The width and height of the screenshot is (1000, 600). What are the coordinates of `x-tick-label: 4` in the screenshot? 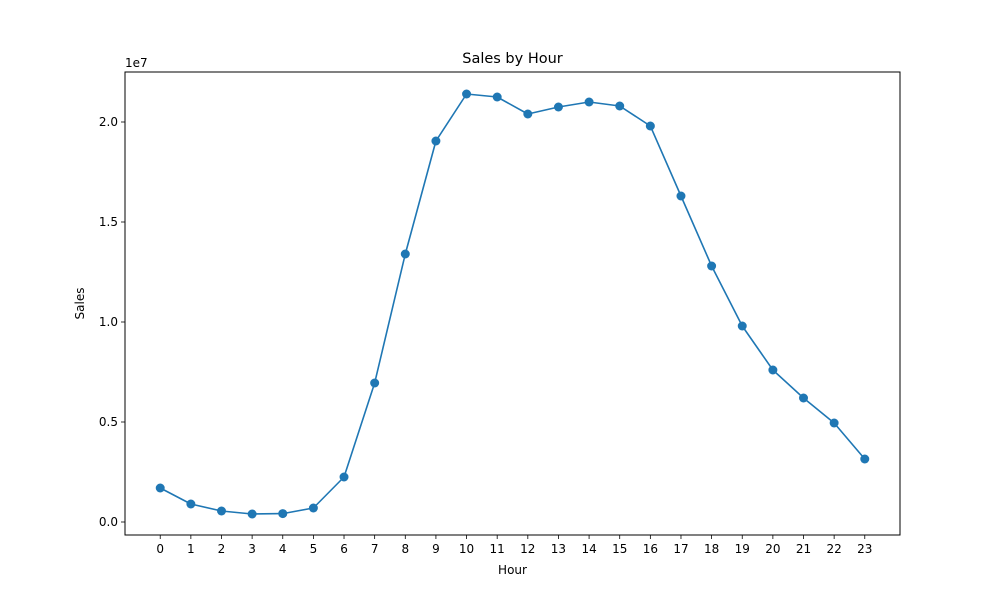 It's located at (283, 549).